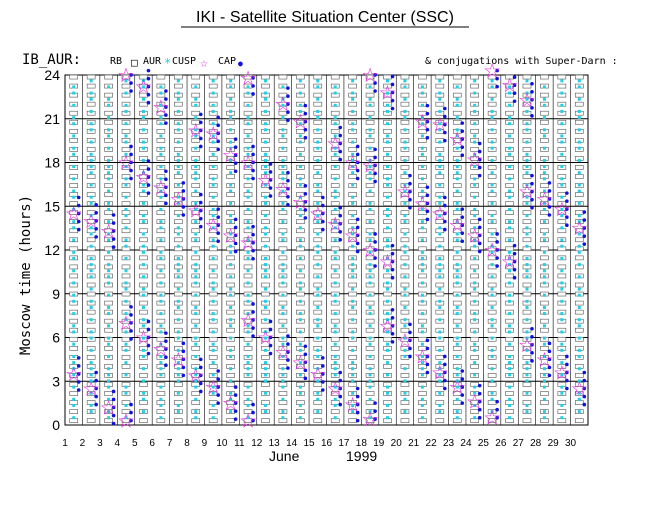  What do you see at coordinates (56, 425) in the screenshot?
I see `y-tick-label: 0` at bounding box center [56, 425].